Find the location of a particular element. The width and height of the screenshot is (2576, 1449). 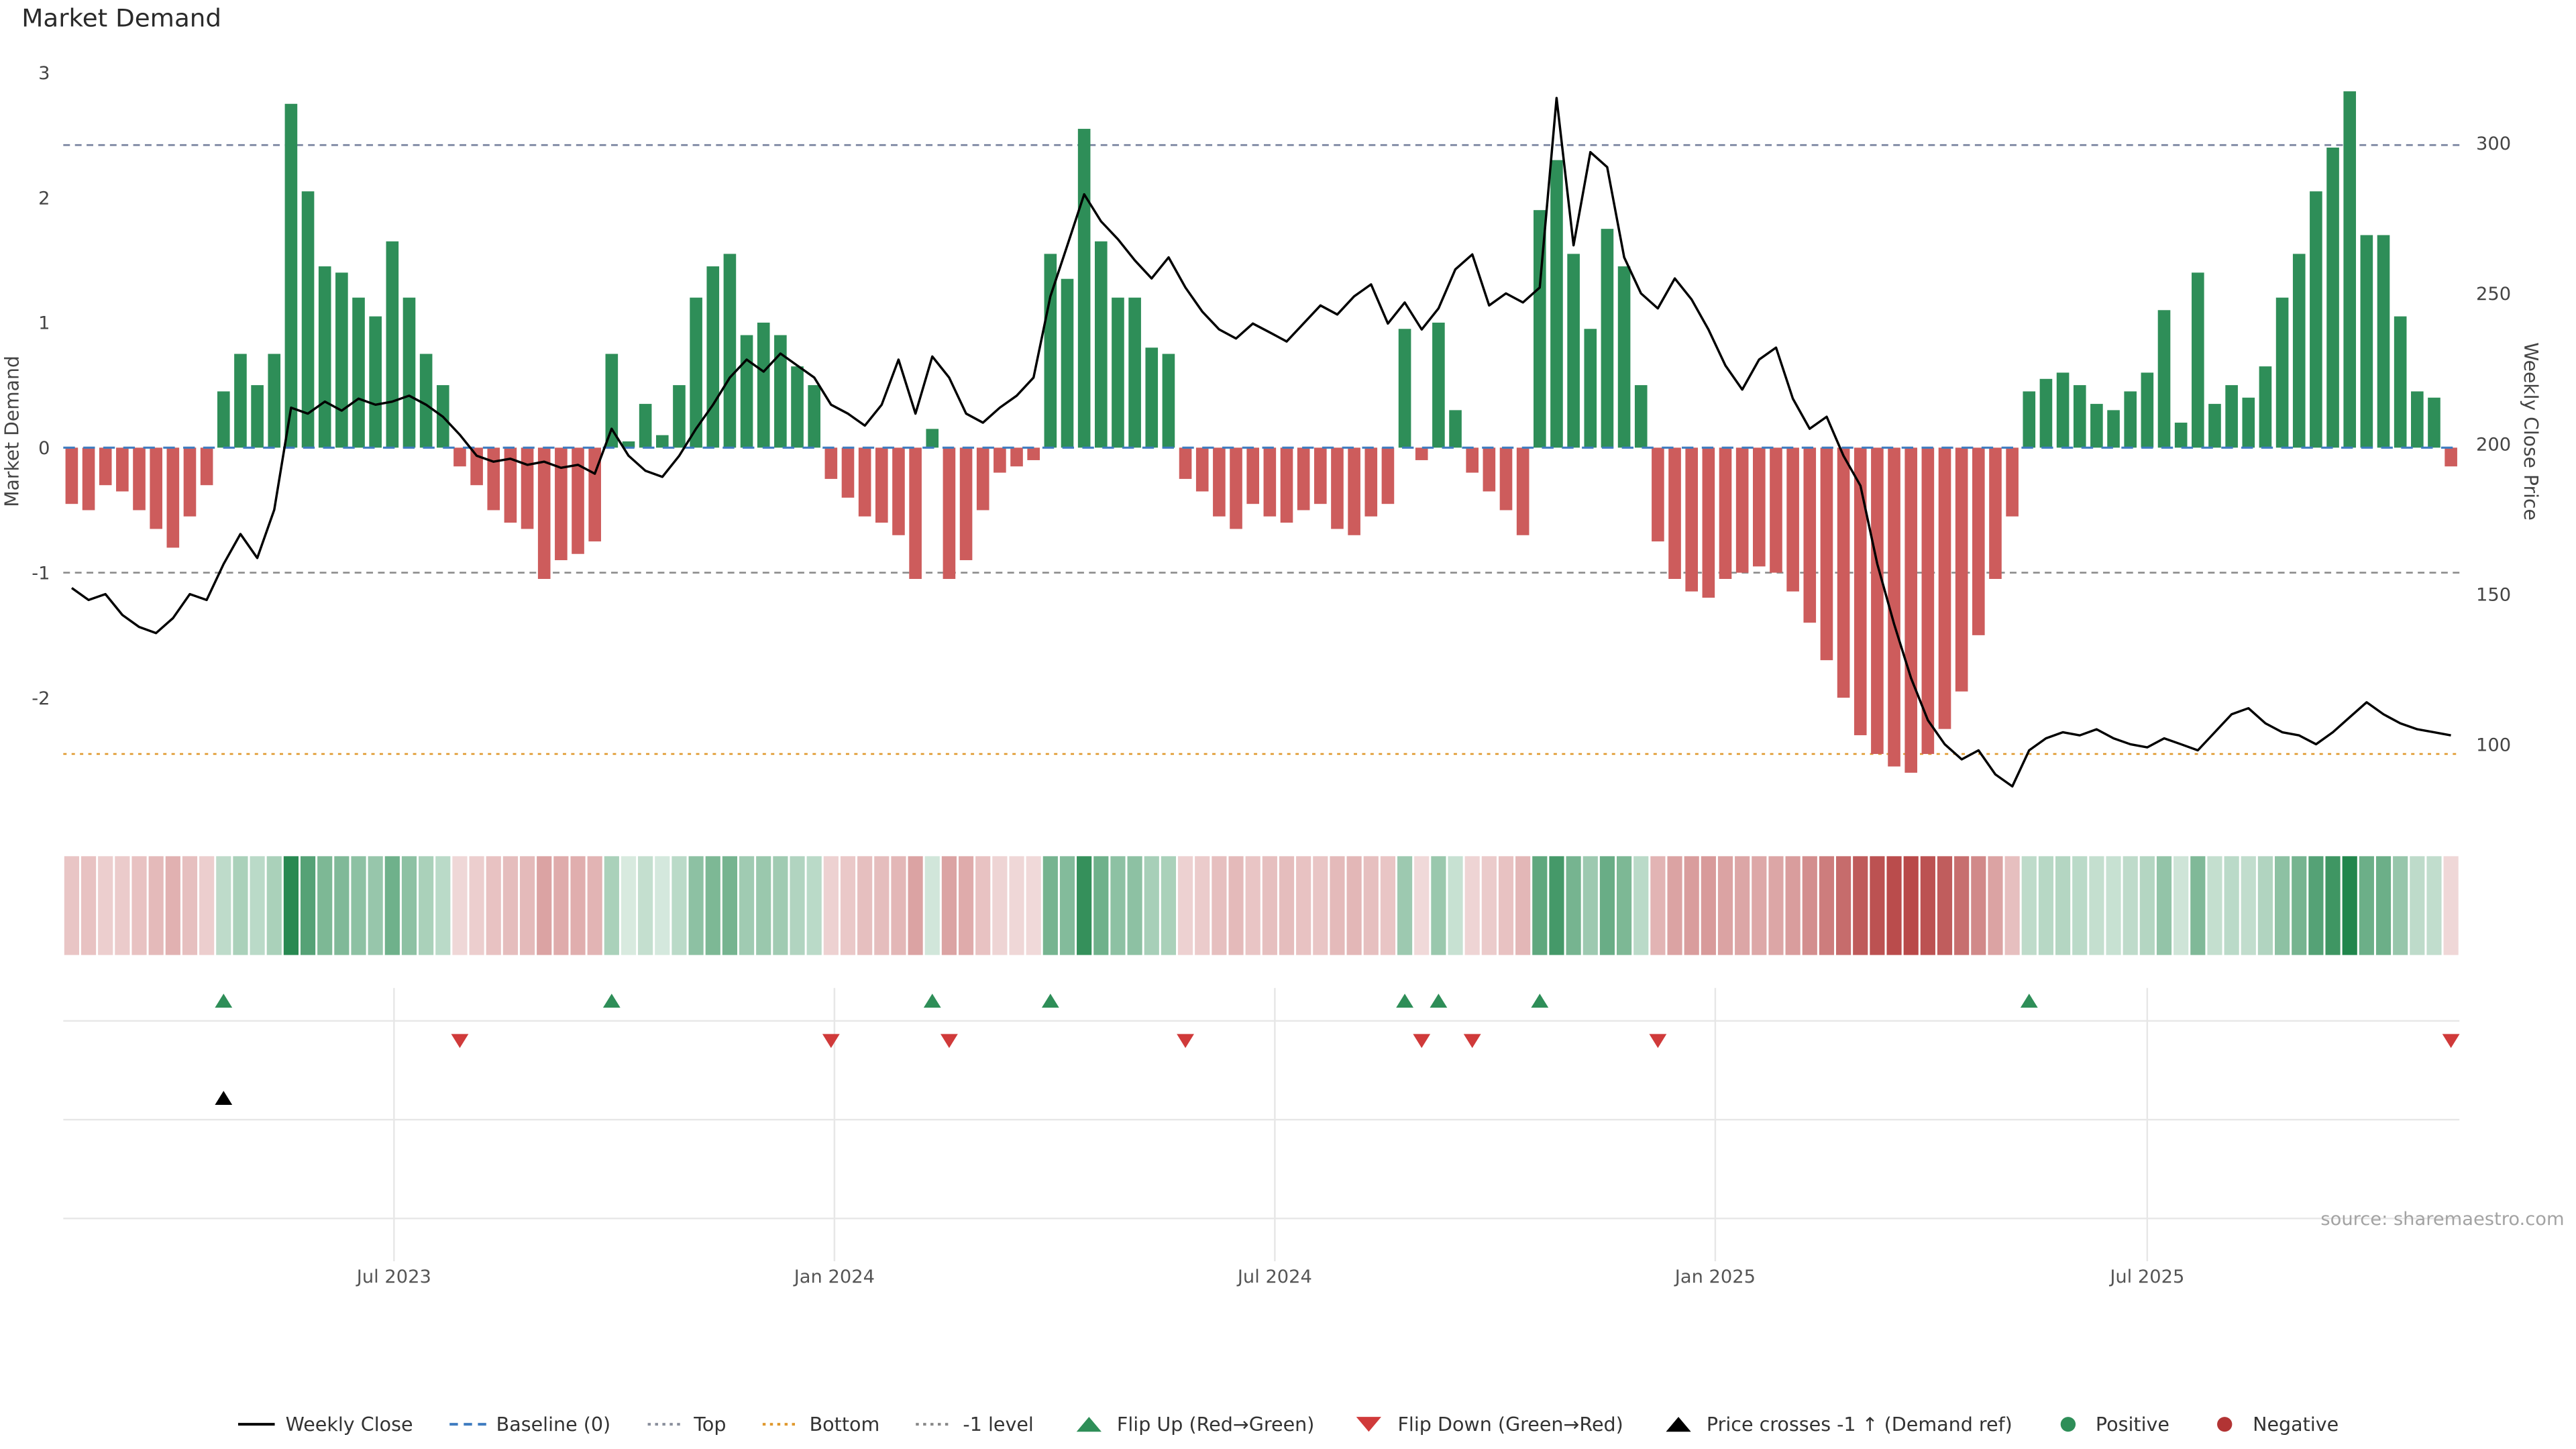

legend-item-negative: Negative is located at coordinates (2271, 1424).